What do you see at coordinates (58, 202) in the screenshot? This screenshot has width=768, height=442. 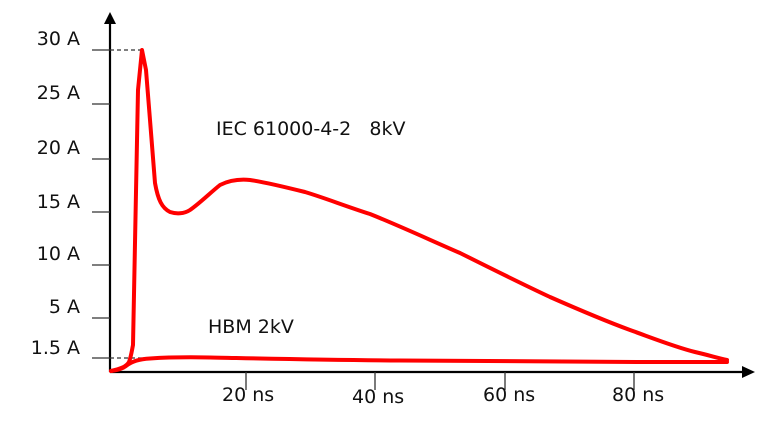 I see `y-tick-label-15a: 15 A` at bounding box center [58, 202].